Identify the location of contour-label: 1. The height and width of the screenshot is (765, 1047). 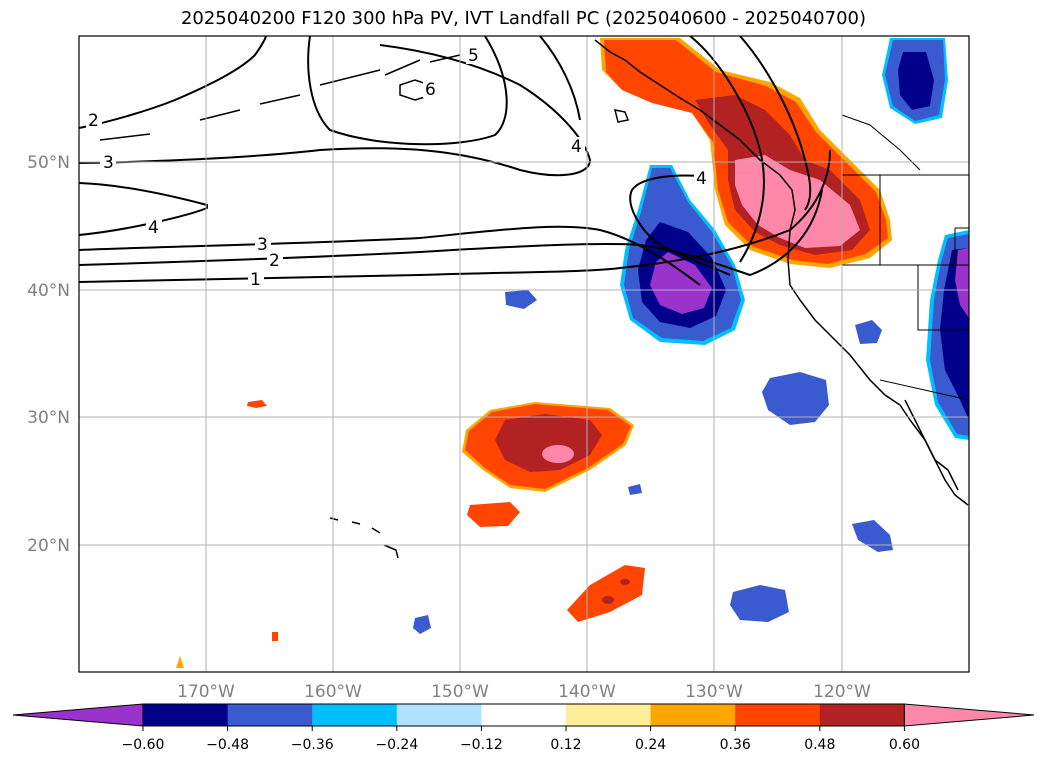
(255, 280).